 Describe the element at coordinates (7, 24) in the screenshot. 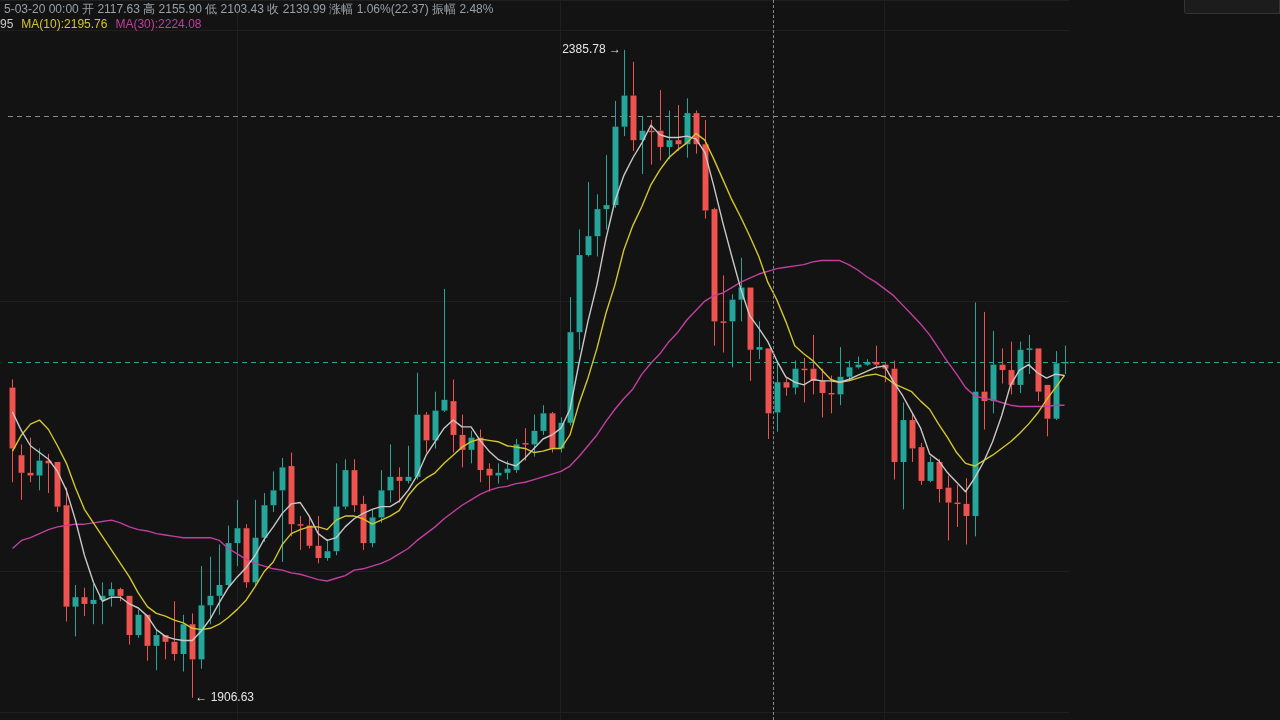

I see `text: 95` at that location.